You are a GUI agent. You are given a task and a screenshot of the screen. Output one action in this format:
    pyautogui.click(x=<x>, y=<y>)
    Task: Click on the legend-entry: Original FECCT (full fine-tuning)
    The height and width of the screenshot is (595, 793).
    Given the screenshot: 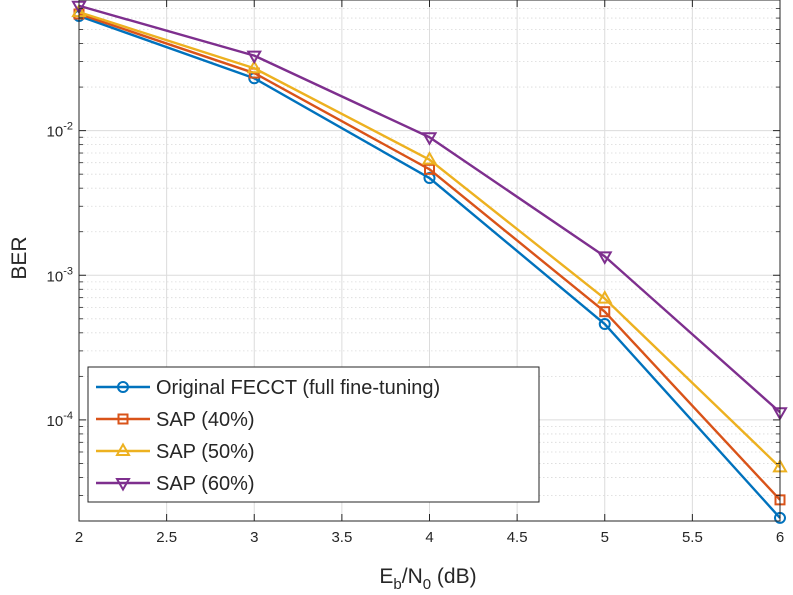 What is the action you would take?
    pyautogui.click(x=268, y=388)
    